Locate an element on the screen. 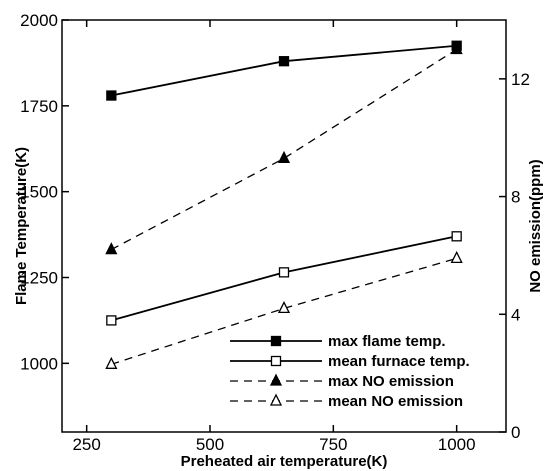  y-axis-right-title: NO emission(ppm) is located at coordinates (535, 225).